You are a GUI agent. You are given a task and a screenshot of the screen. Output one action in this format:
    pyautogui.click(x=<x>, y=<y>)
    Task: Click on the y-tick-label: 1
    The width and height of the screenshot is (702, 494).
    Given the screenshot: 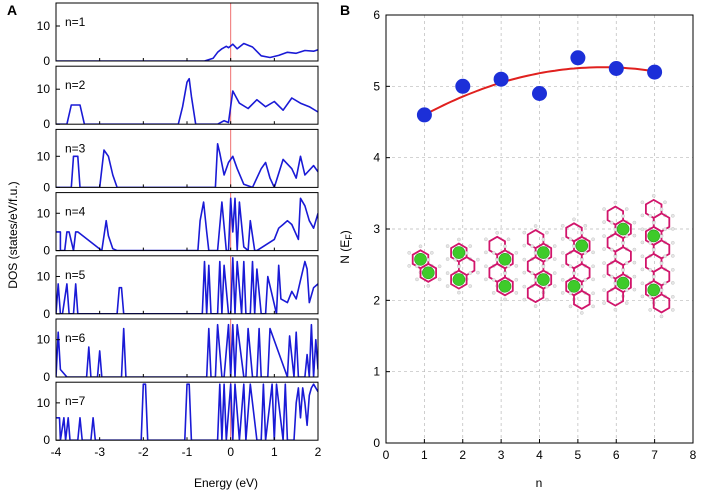 What is the action you would take?
    pyautogui.click(x=376, y=372)
    